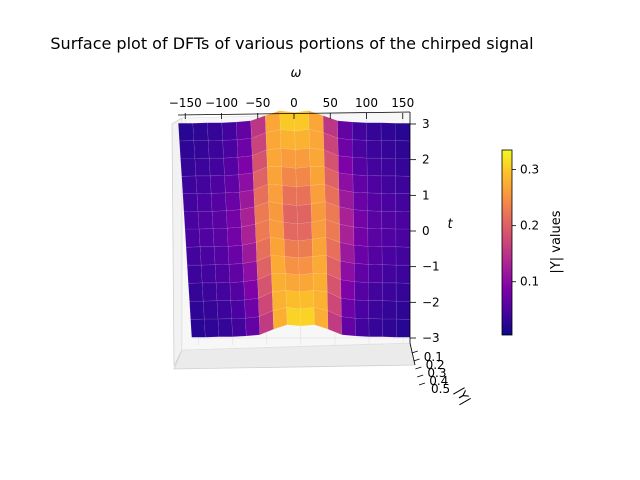  Describe the element at coordinates (529, 282) in the screenshot. I see `colorbar-tick-label: 0.1` at that location.